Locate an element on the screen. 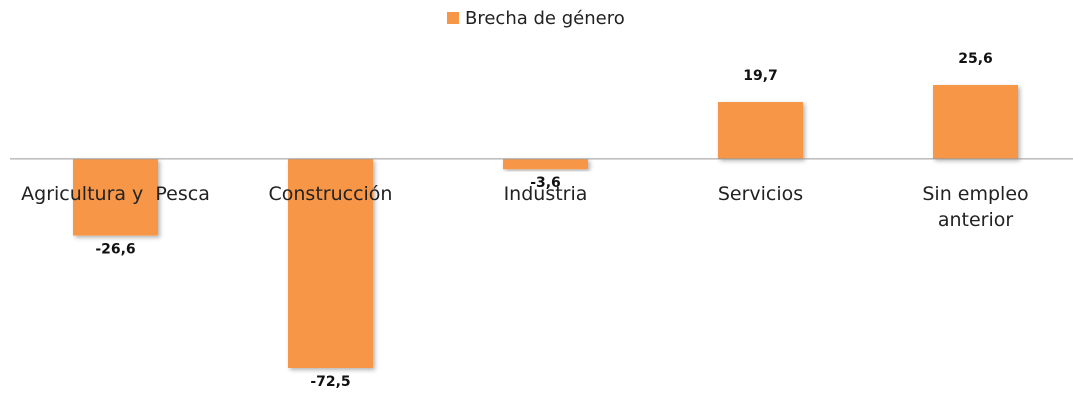 The image size is (1073, 410). x-tick-label: Construcción is located at coordinates (330, 193).